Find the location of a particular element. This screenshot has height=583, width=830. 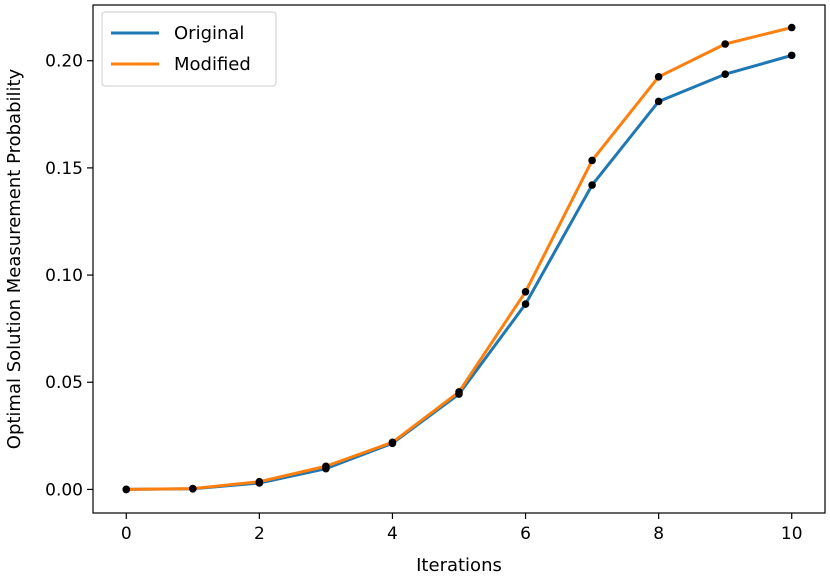

x-tick-label: 4 is located at coordinates (392, 534).